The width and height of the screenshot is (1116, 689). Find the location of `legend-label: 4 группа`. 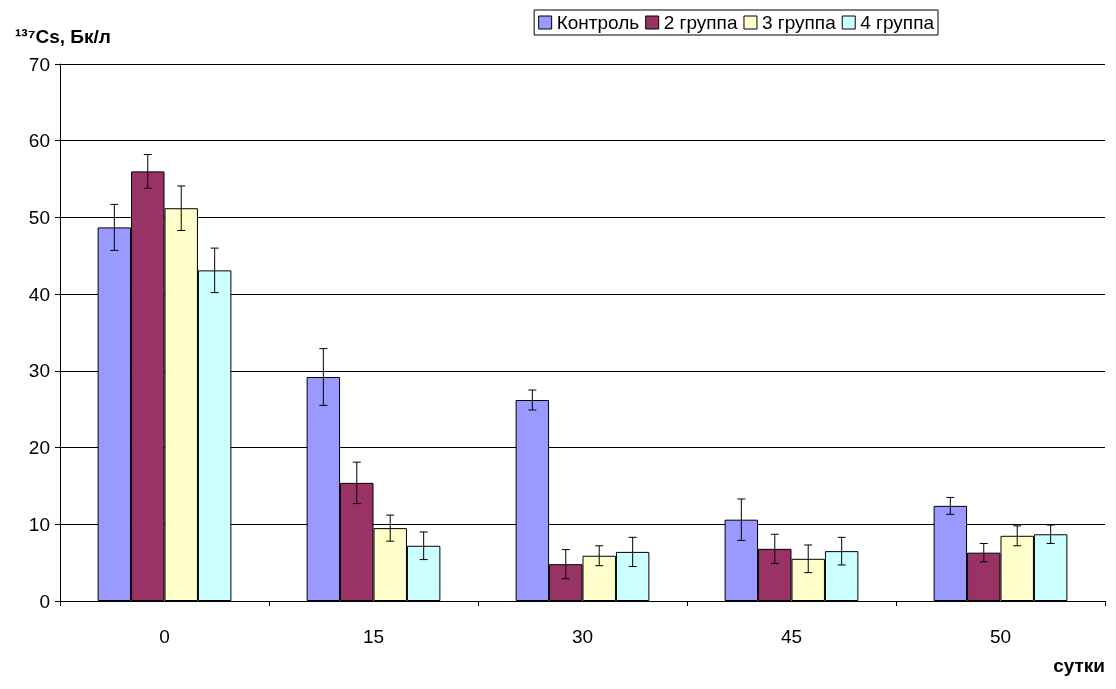

legend-label: 4 группа is located at coordinates (897, 22).